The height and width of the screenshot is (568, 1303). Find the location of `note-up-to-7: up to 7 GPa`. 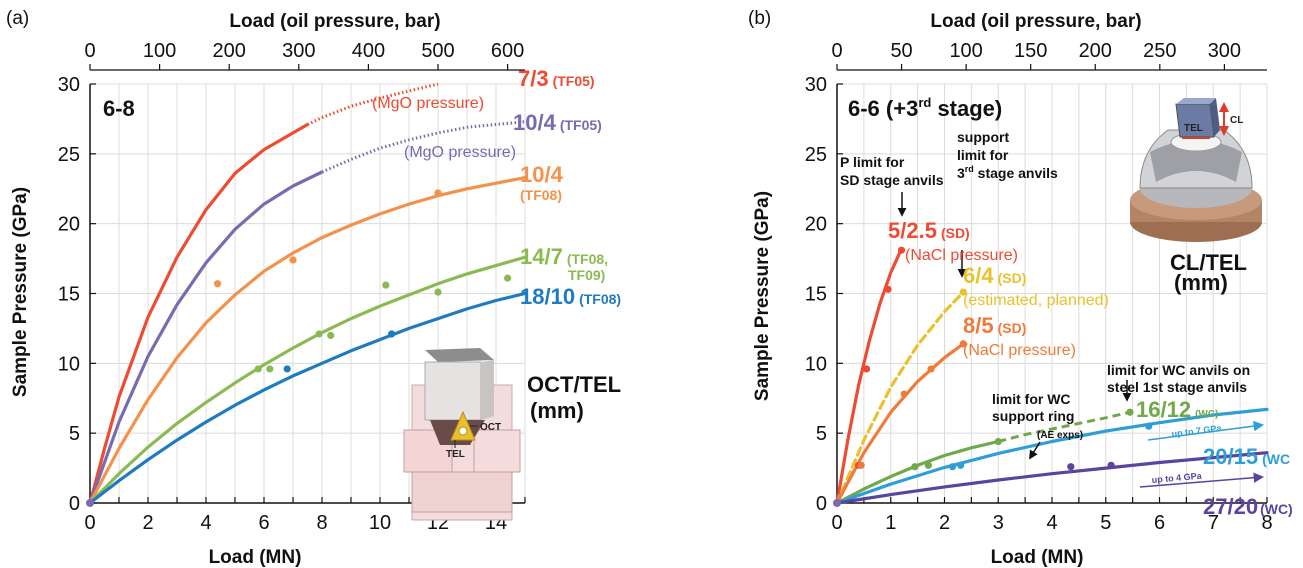

note-up-to-7: up to 7 GPa is located at coordinates (1197, 431).